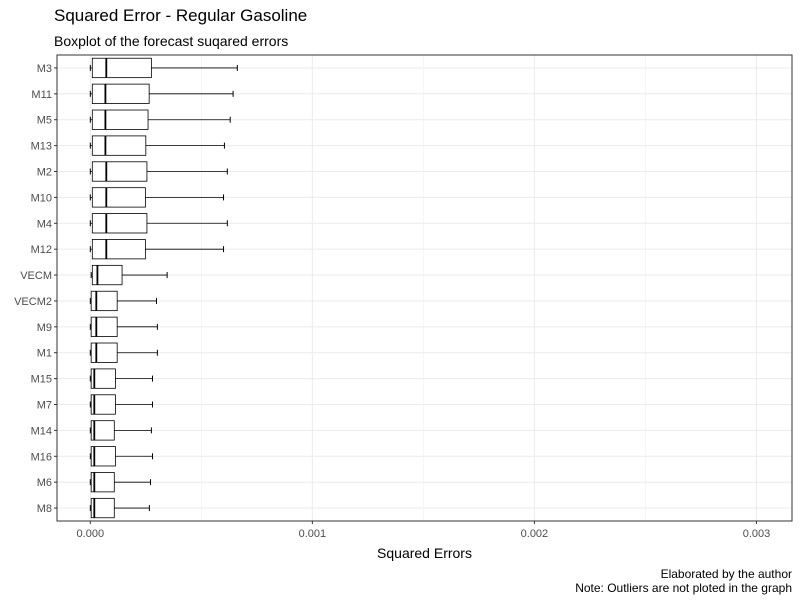  What do you see at coordinates (41, 198) in the screenshot?
I see `y-tick-label: M10` at bounding box center [41, 198].